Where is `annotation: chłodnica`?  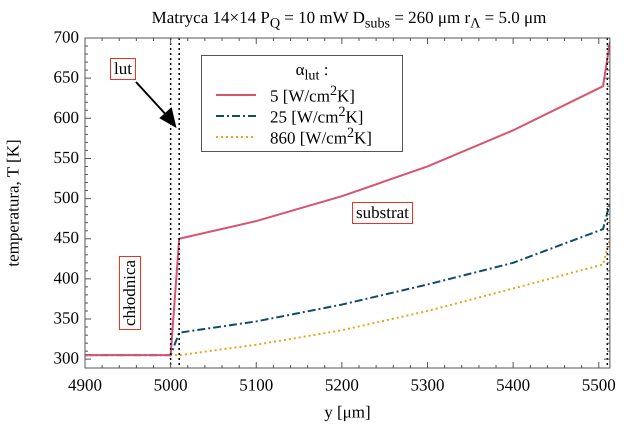
annotation: chłodnica is located at coordinates (130, 293).